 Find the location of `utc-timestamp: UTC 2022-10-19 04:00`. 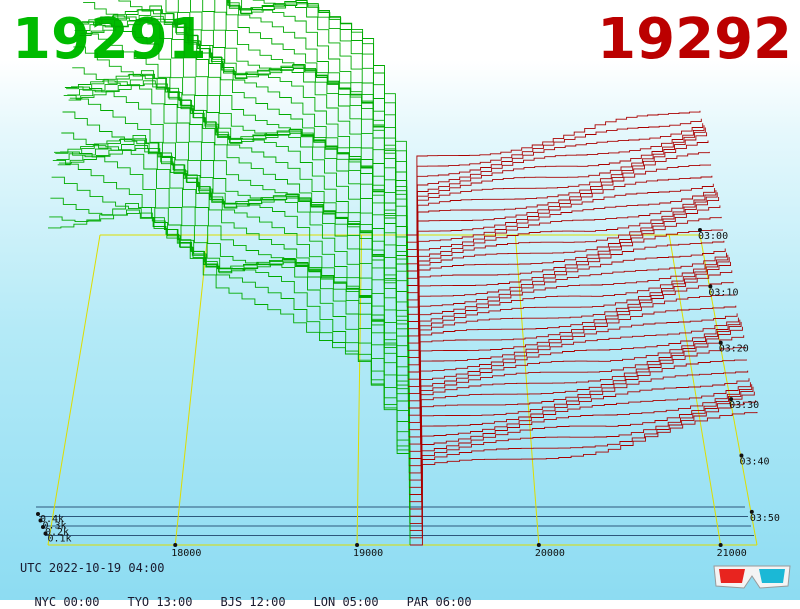

utc-timestamp: UTC 2022-10-19 04:00 is located at coordinates (92, 568).